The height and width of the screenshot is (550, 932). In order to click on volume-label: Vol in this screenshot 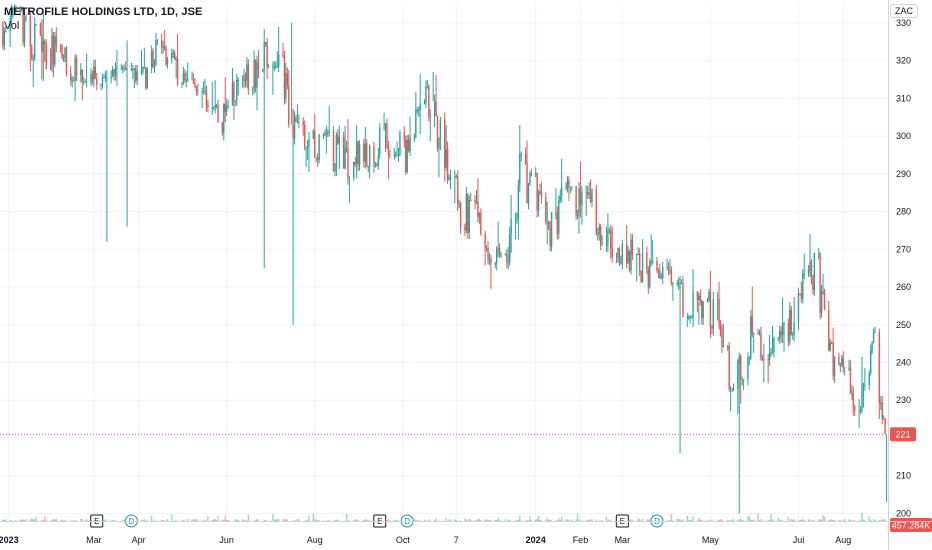, I will do `click(12, 26)`.